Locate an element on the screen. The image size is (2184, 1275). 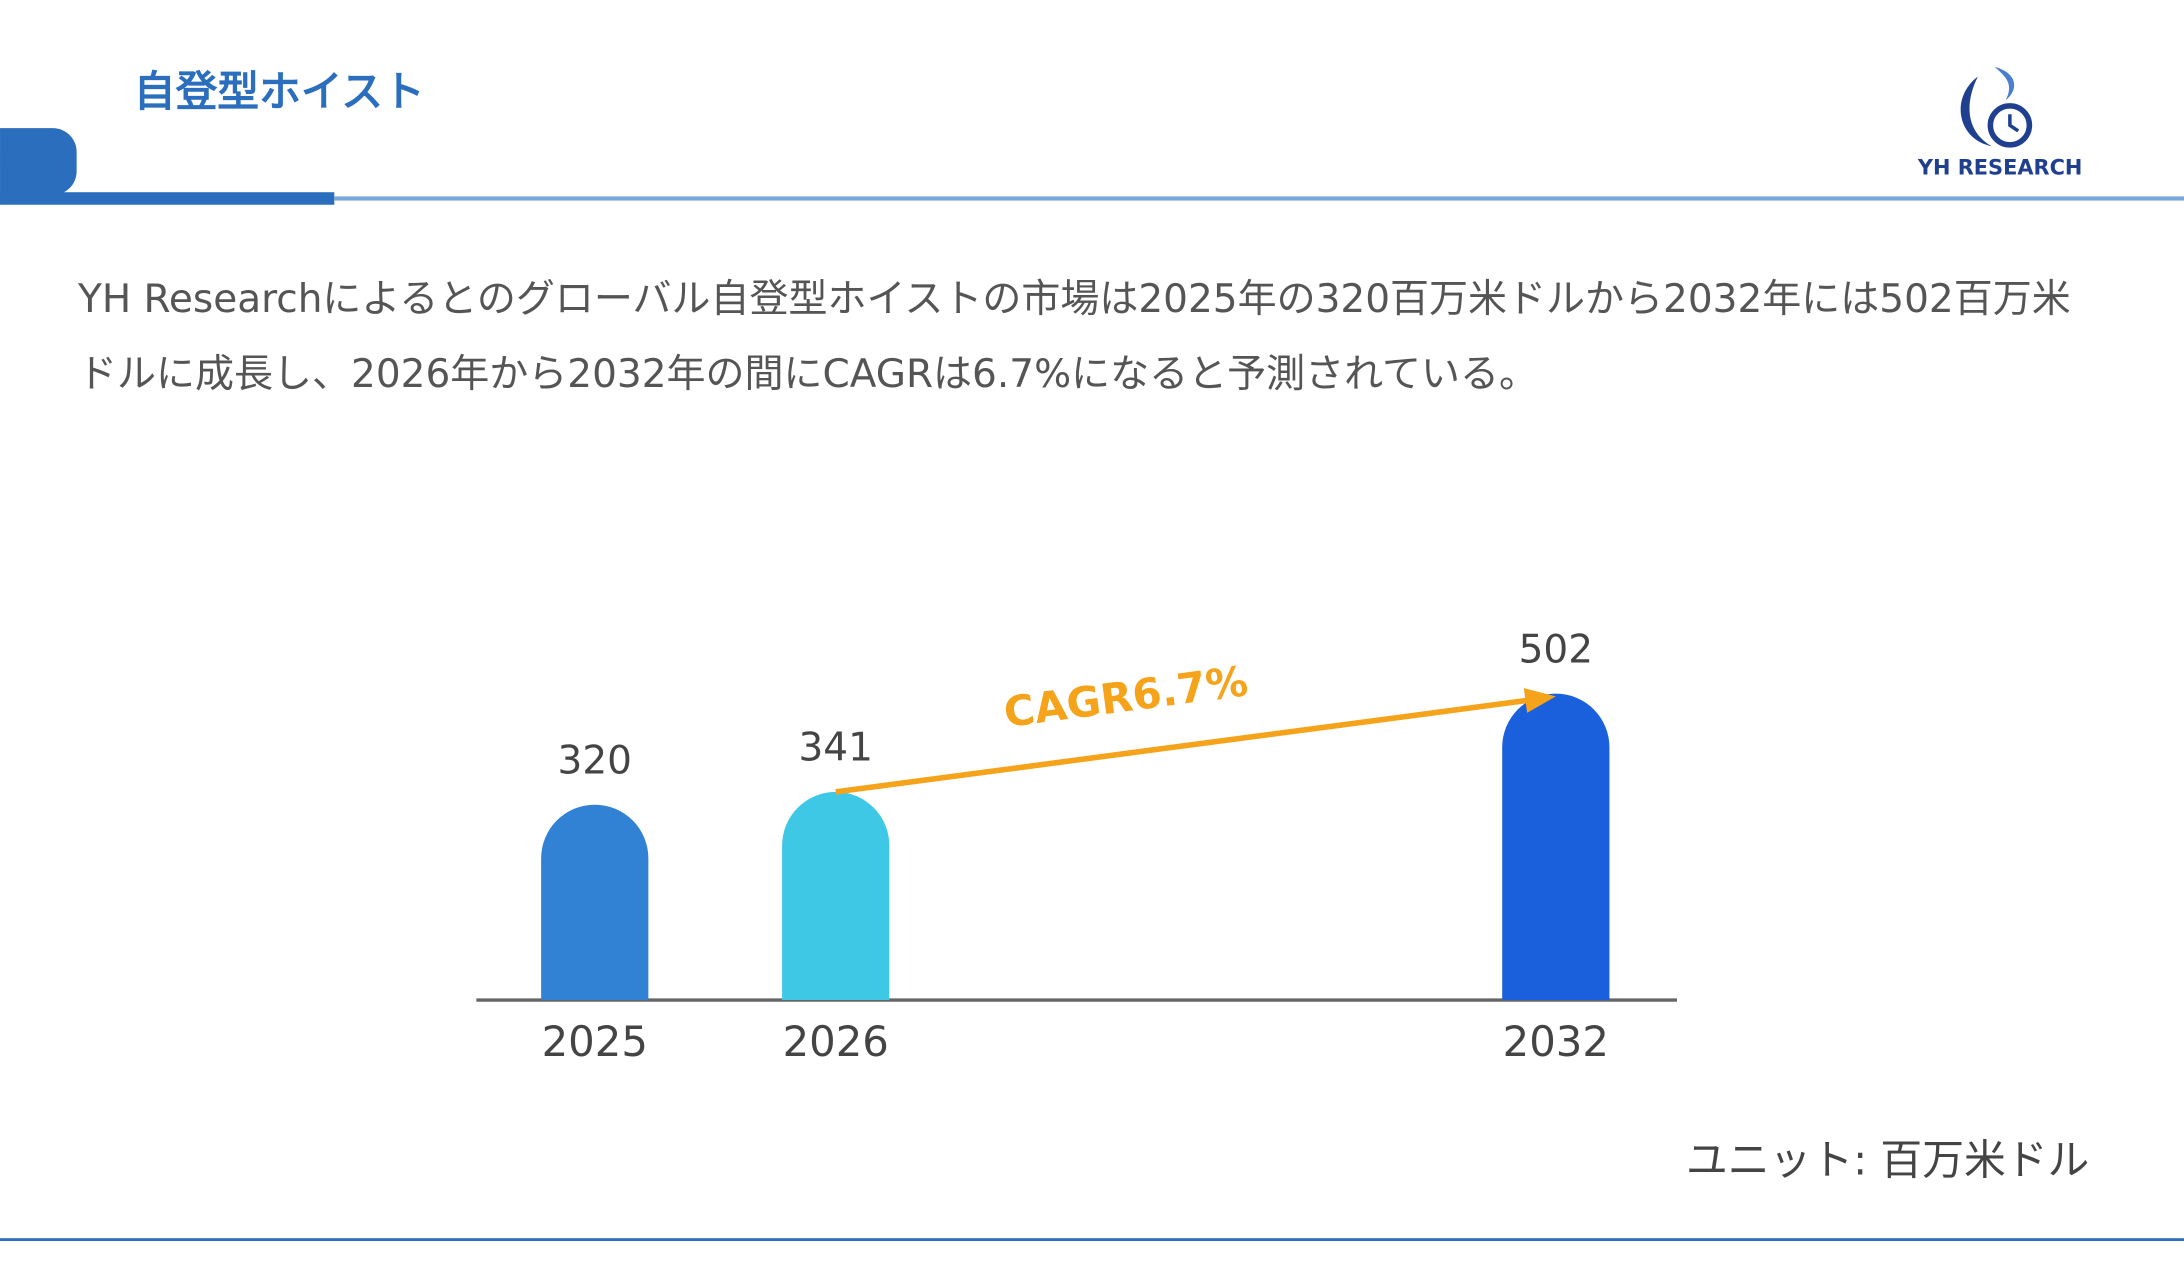
value-label: 341 is located at coordinates (836, 748).